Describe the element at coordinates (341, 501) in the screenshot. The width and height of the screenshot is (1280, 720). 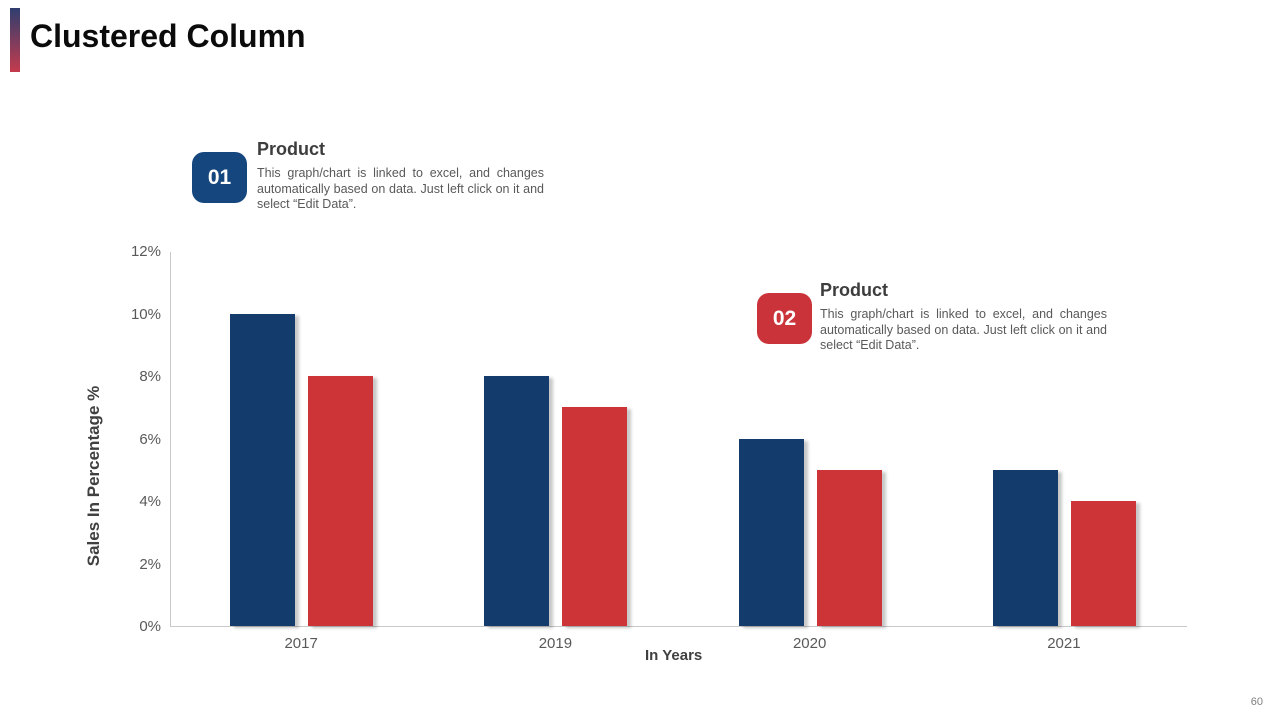
I see `bar-product-02-2017` at that location.